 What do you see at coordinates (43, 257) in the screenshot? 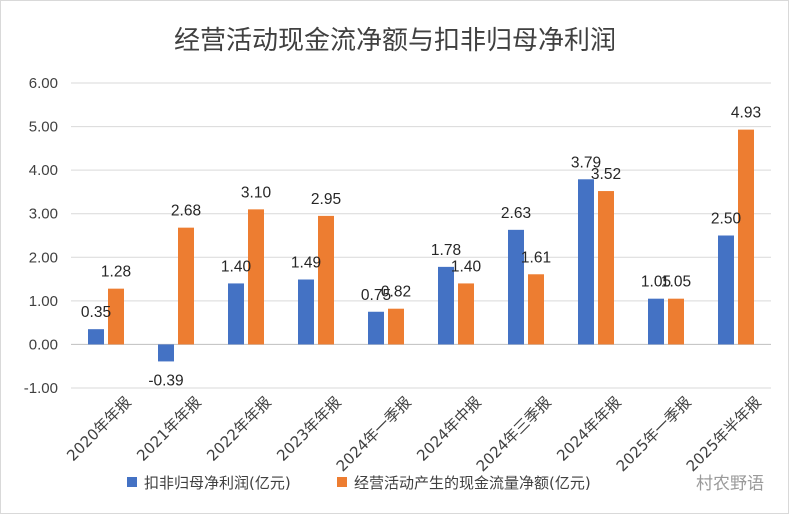
I see `y-tick-label: 2.00` at bounding box center [43, 257].